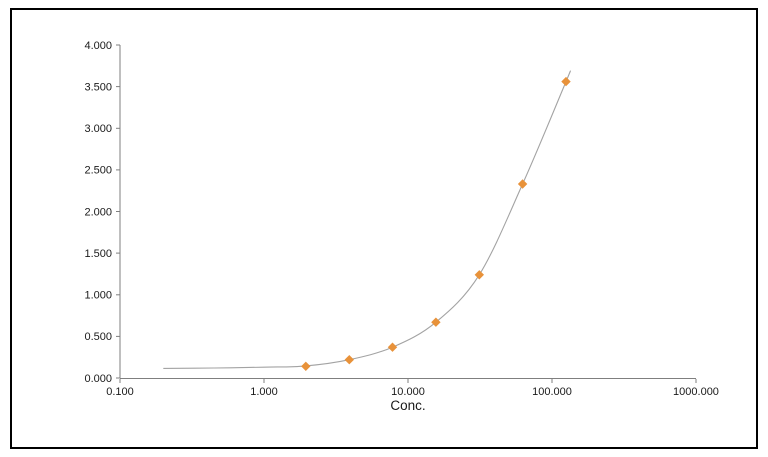 The height and width of the screenshot is (457, 768). Describe the element at coordinates (98, 212) in the screenshot. I see `y-tick-label: 2.000` at that location.